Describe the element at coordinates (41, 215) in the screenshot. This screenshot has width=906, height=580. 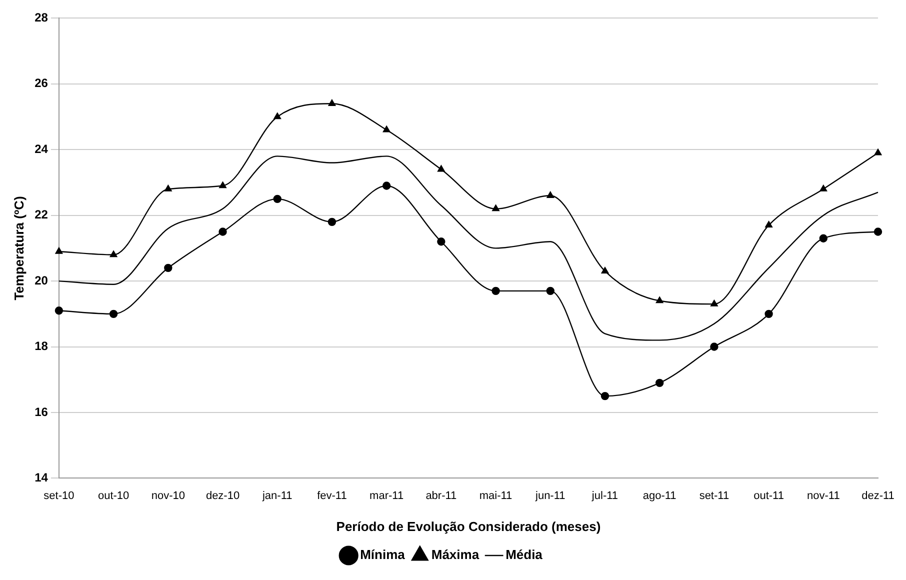
I see `y-tick-label: 22` at that location.